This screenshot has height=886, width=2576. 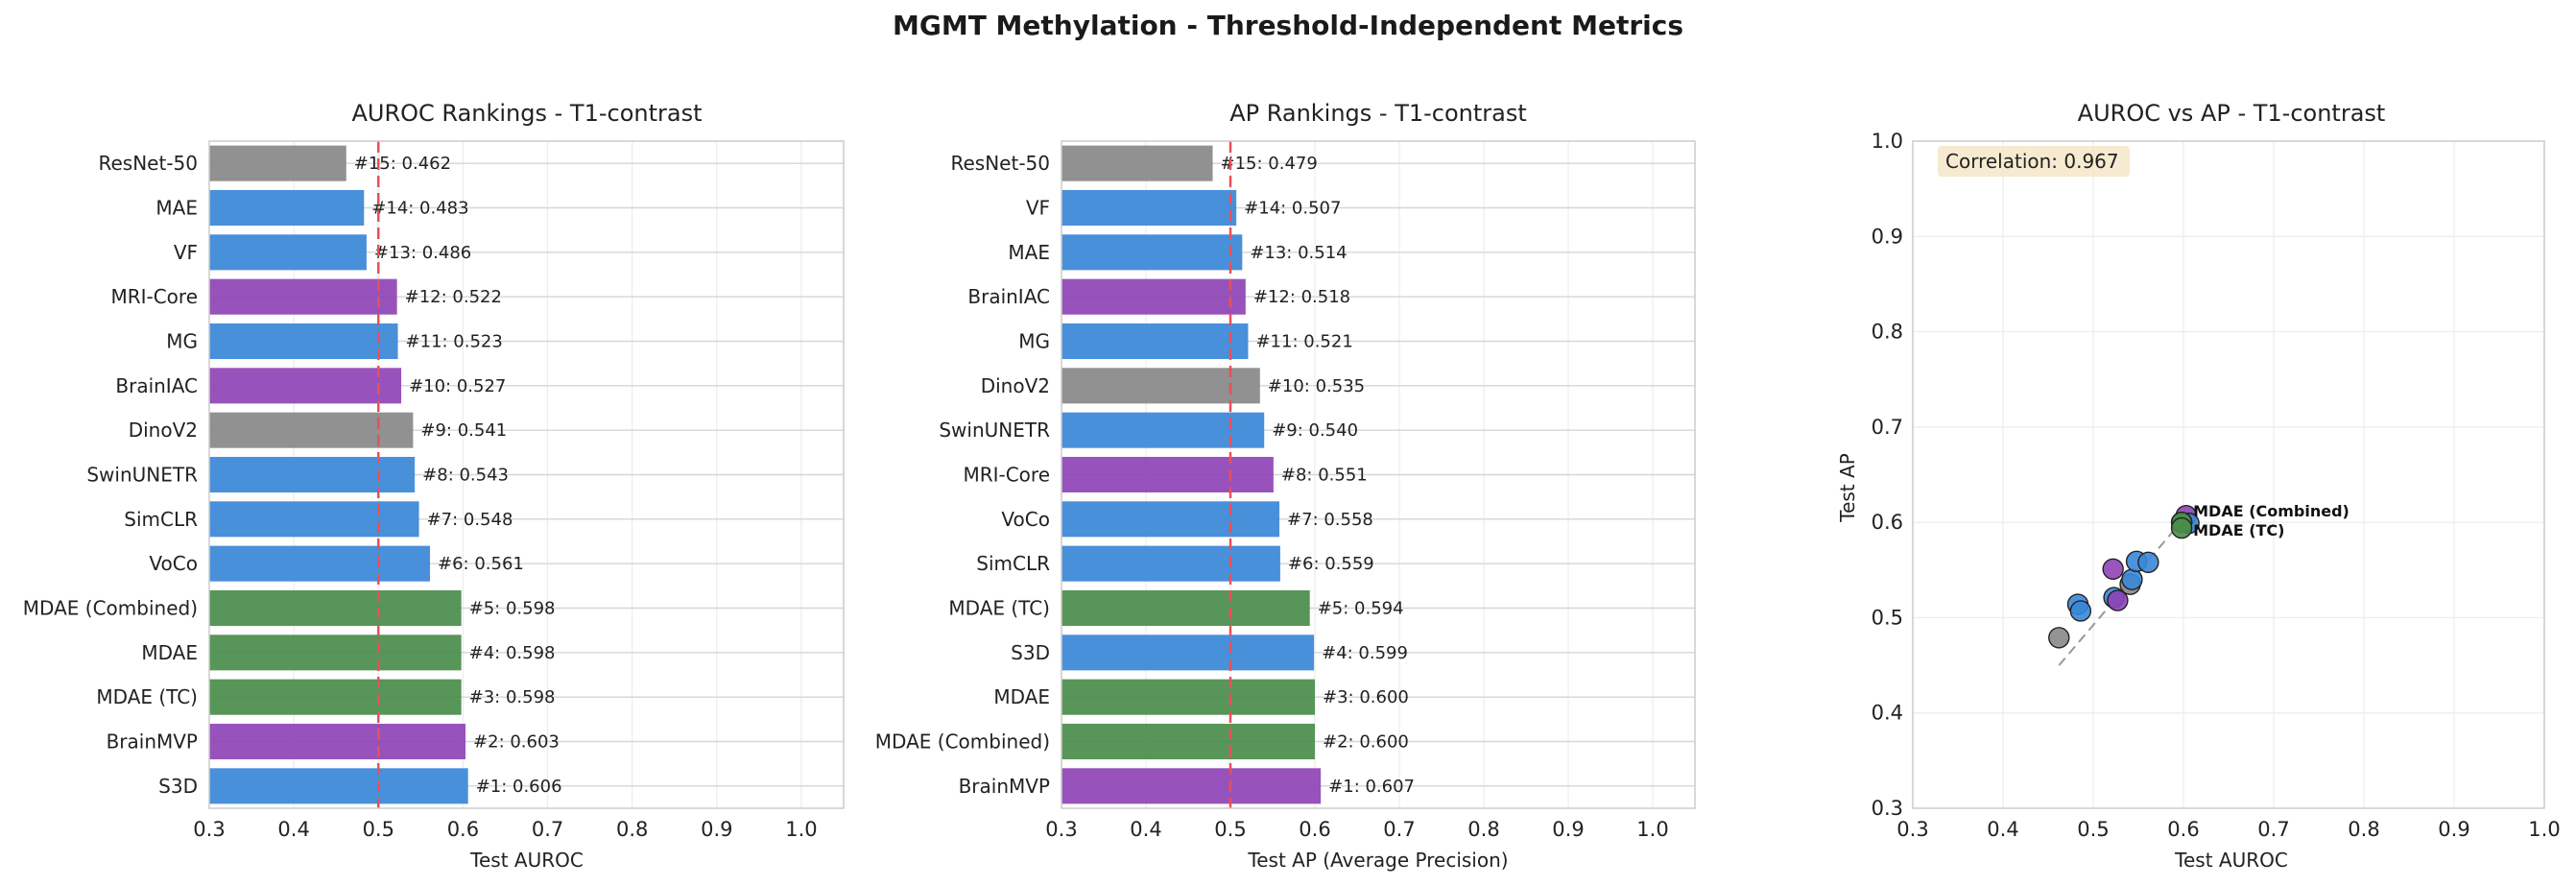 I want to click on x-tick-label: 0.6, so click(x=1314, y=829).